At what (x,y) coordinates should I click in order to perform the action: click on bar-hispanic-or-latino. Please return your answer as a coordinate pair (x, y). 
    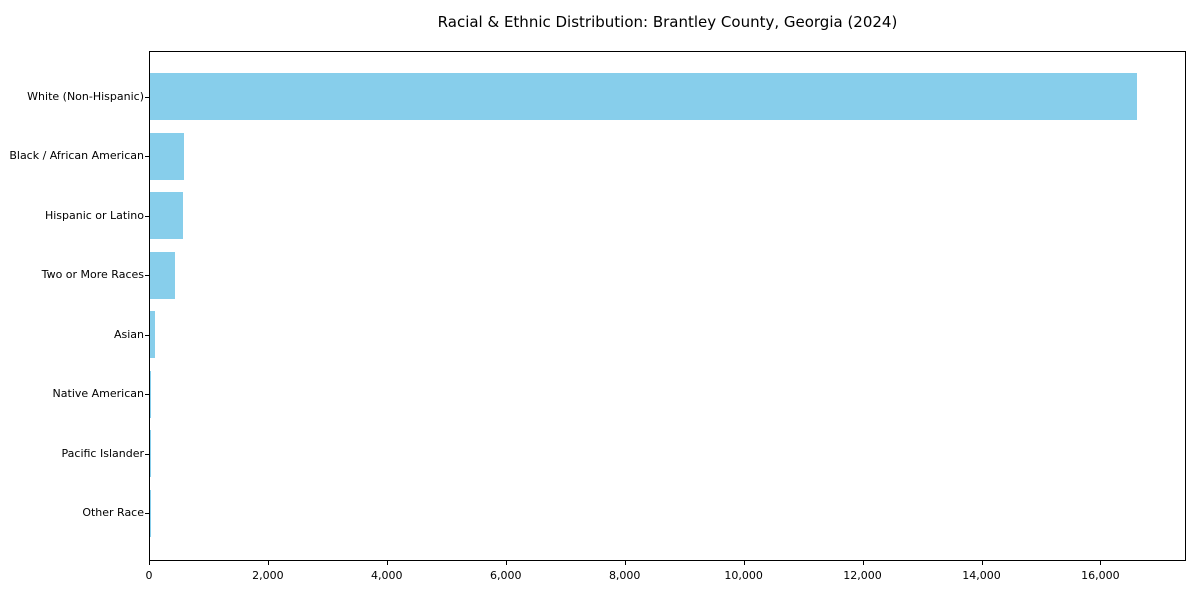
    Looking at the image, I should click on (166, 216).